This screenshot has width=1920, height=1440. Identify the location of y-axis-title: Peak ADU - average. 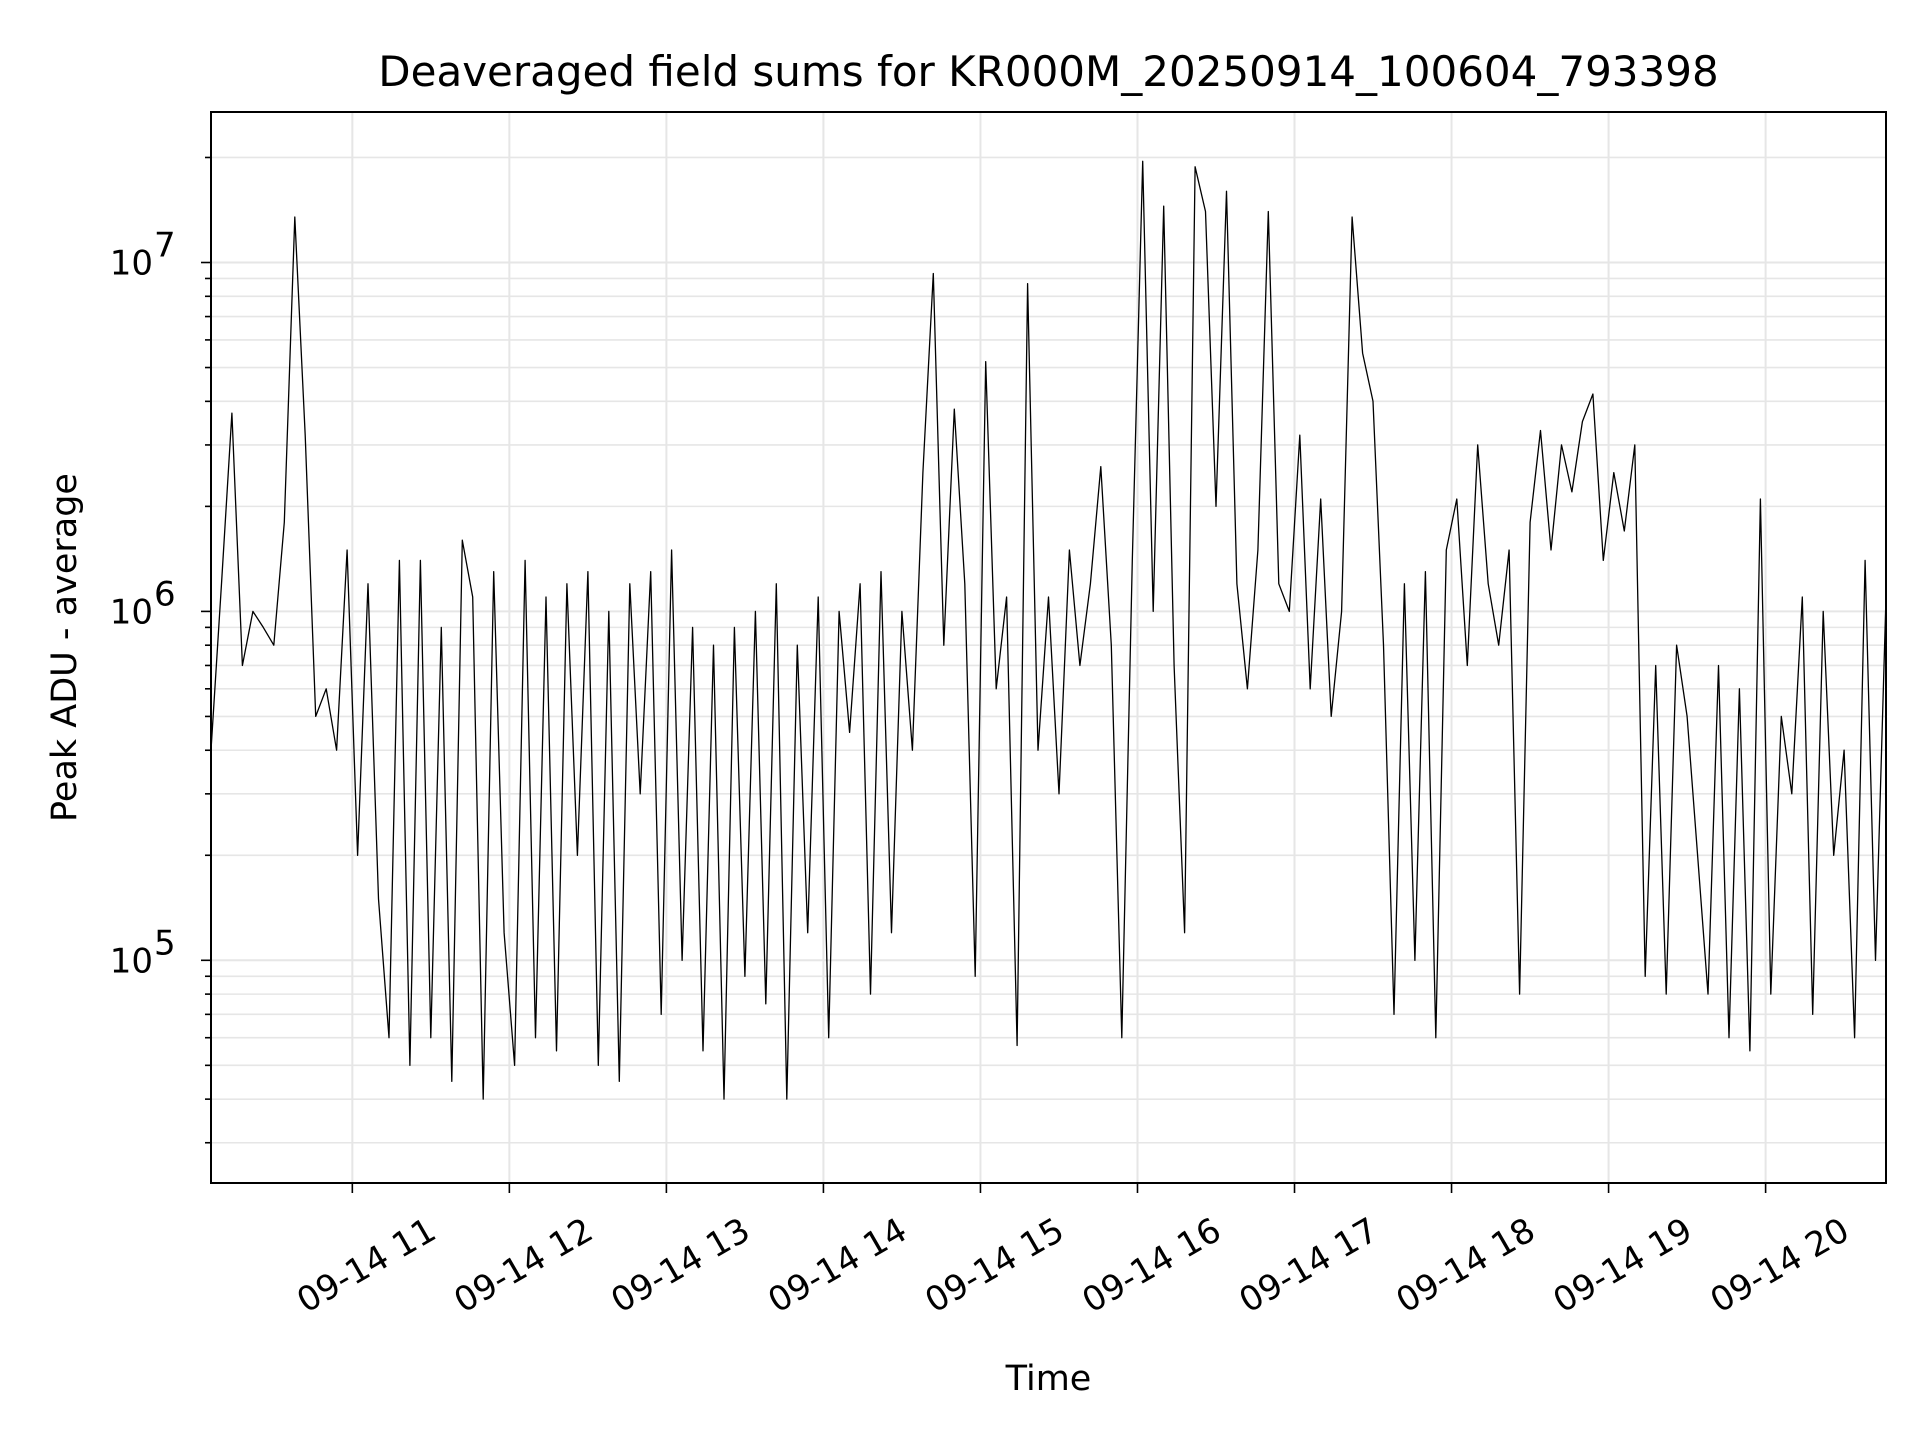
(65, 647).